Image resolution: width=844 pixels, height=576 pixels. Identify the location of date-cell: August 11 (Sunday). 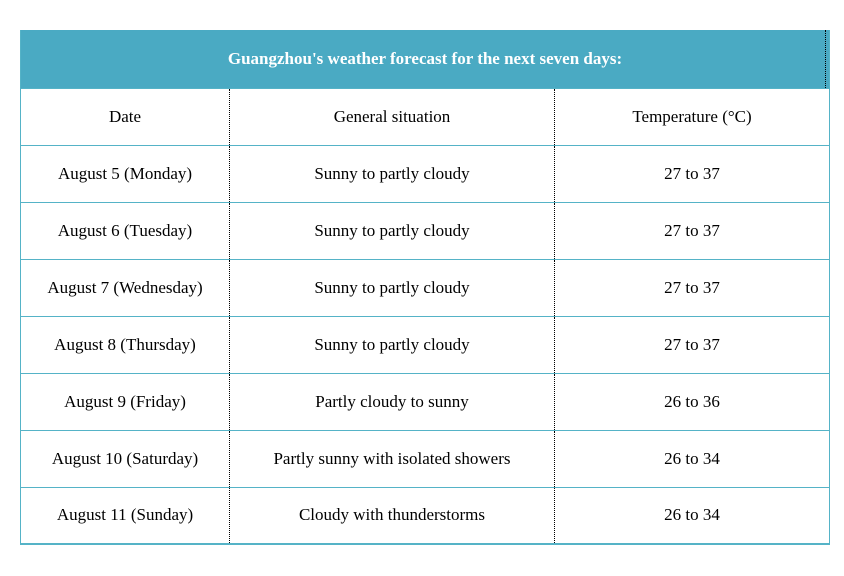
(125, 515).